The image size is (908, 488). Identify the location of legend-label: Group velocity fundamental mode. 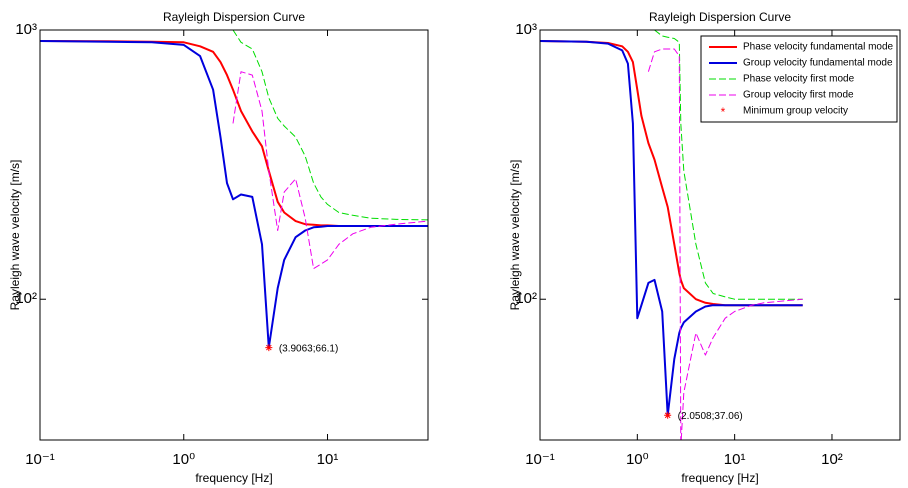
(818, 63).